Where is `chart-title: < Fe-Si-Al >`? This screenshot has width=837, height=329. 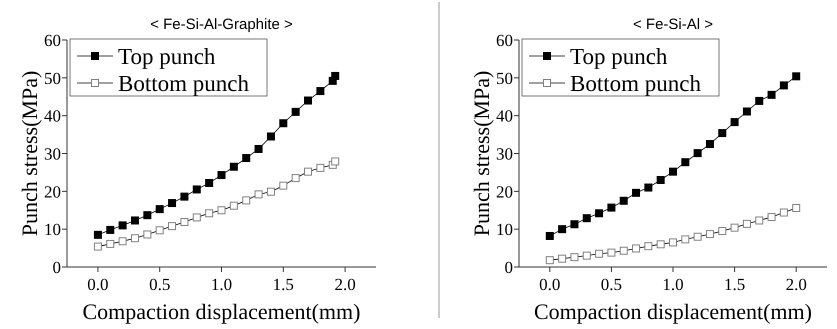 chart-title: < Fe-Si-Al > is located at coordinates (673, 24).